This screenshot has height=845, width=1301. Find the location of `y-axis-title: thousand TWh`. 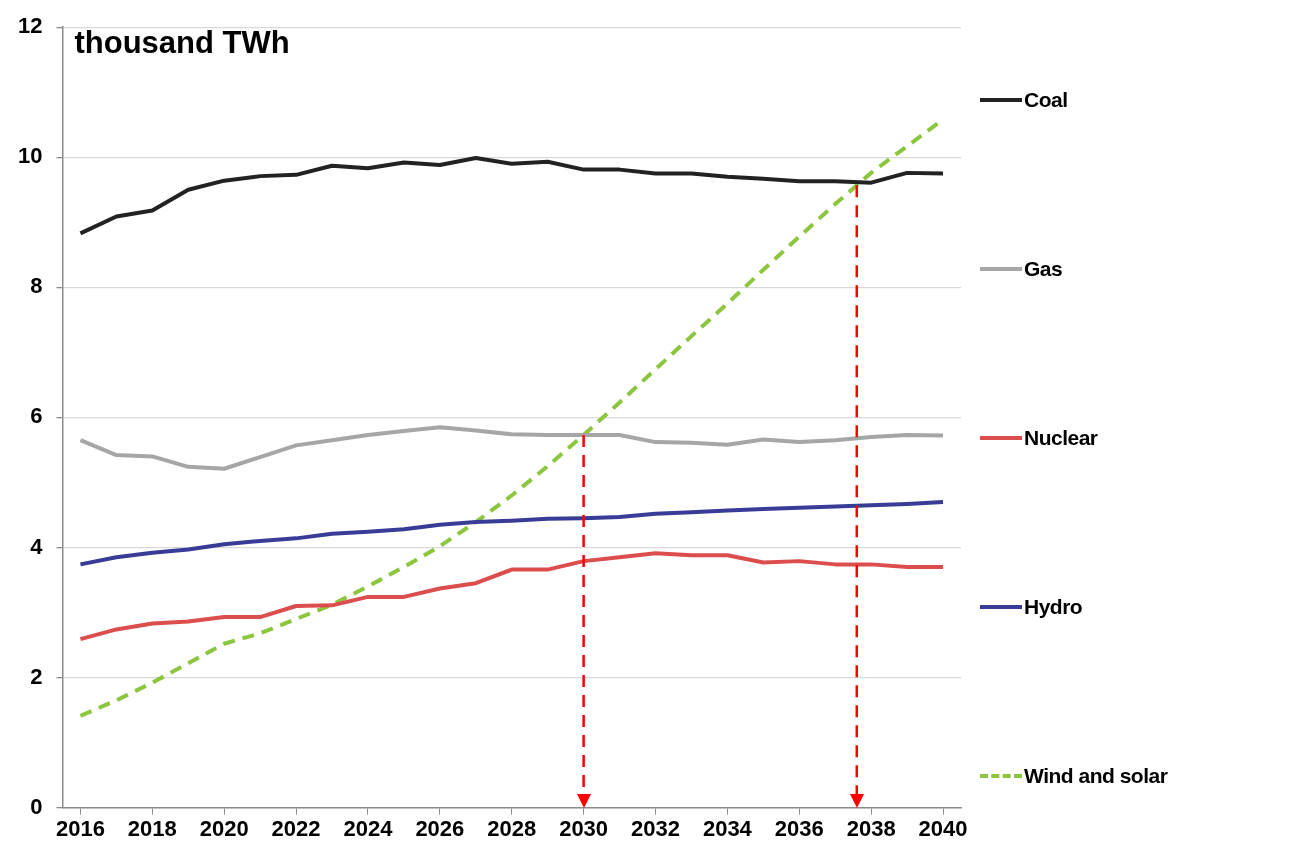

y-axis-title: thousand TWh is located at coordinates (182, 43).